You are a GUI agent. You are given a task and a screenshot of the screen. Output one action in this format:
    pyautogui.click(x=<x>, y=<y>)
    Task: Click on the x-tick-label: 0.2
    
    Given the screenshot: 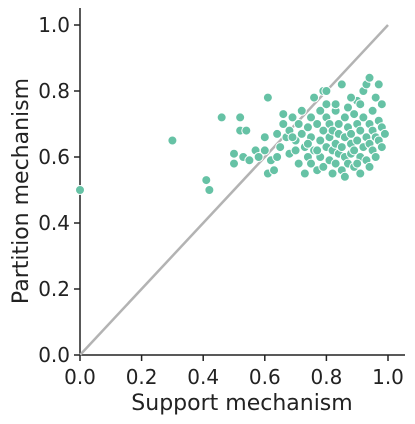 What is the action you would take?
    pyautogui.click(x=142, y=377)
    